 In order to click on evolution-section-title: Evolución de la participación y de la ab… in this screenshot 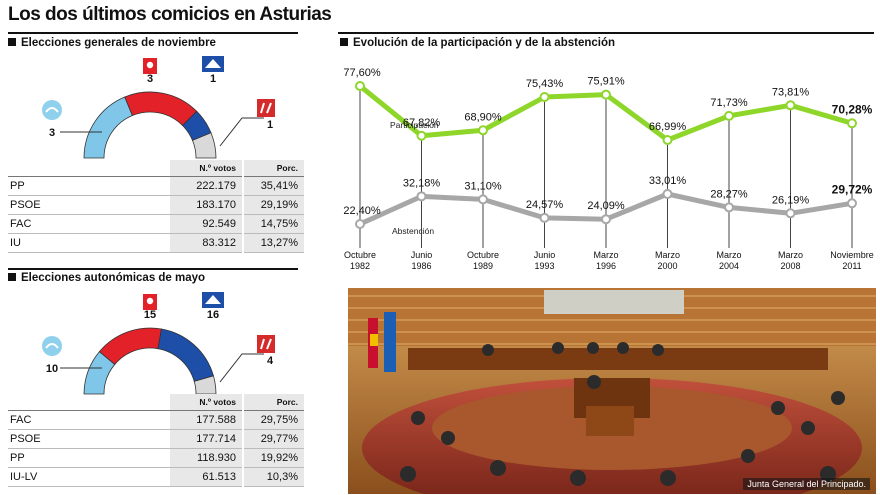, I will do `click(477, 43)`.